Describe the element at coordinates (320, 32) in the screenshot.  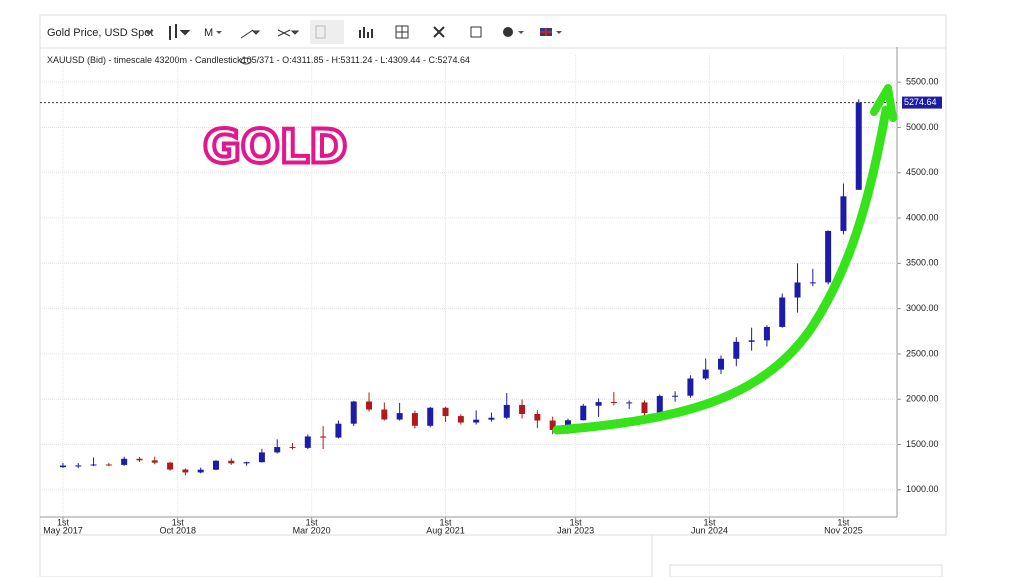
I see `disabled-icon` at that location.